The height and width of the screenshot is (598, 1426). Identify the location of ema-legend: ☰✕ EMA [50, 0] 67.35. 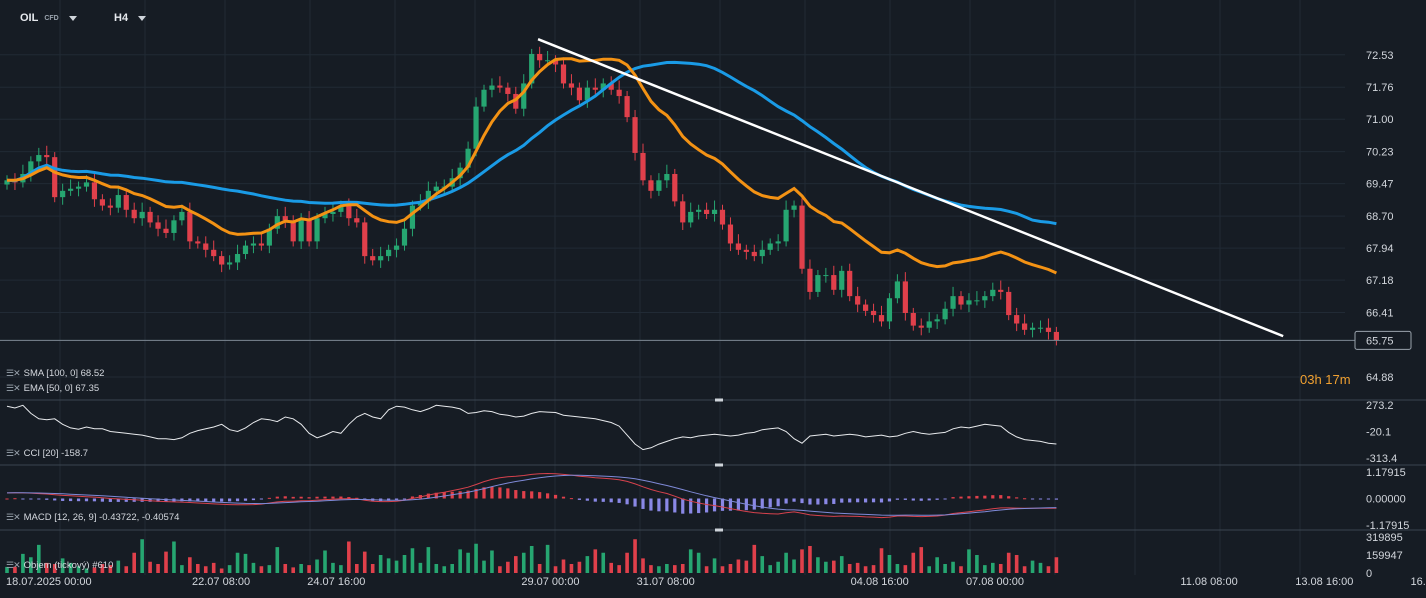
(52, 388).